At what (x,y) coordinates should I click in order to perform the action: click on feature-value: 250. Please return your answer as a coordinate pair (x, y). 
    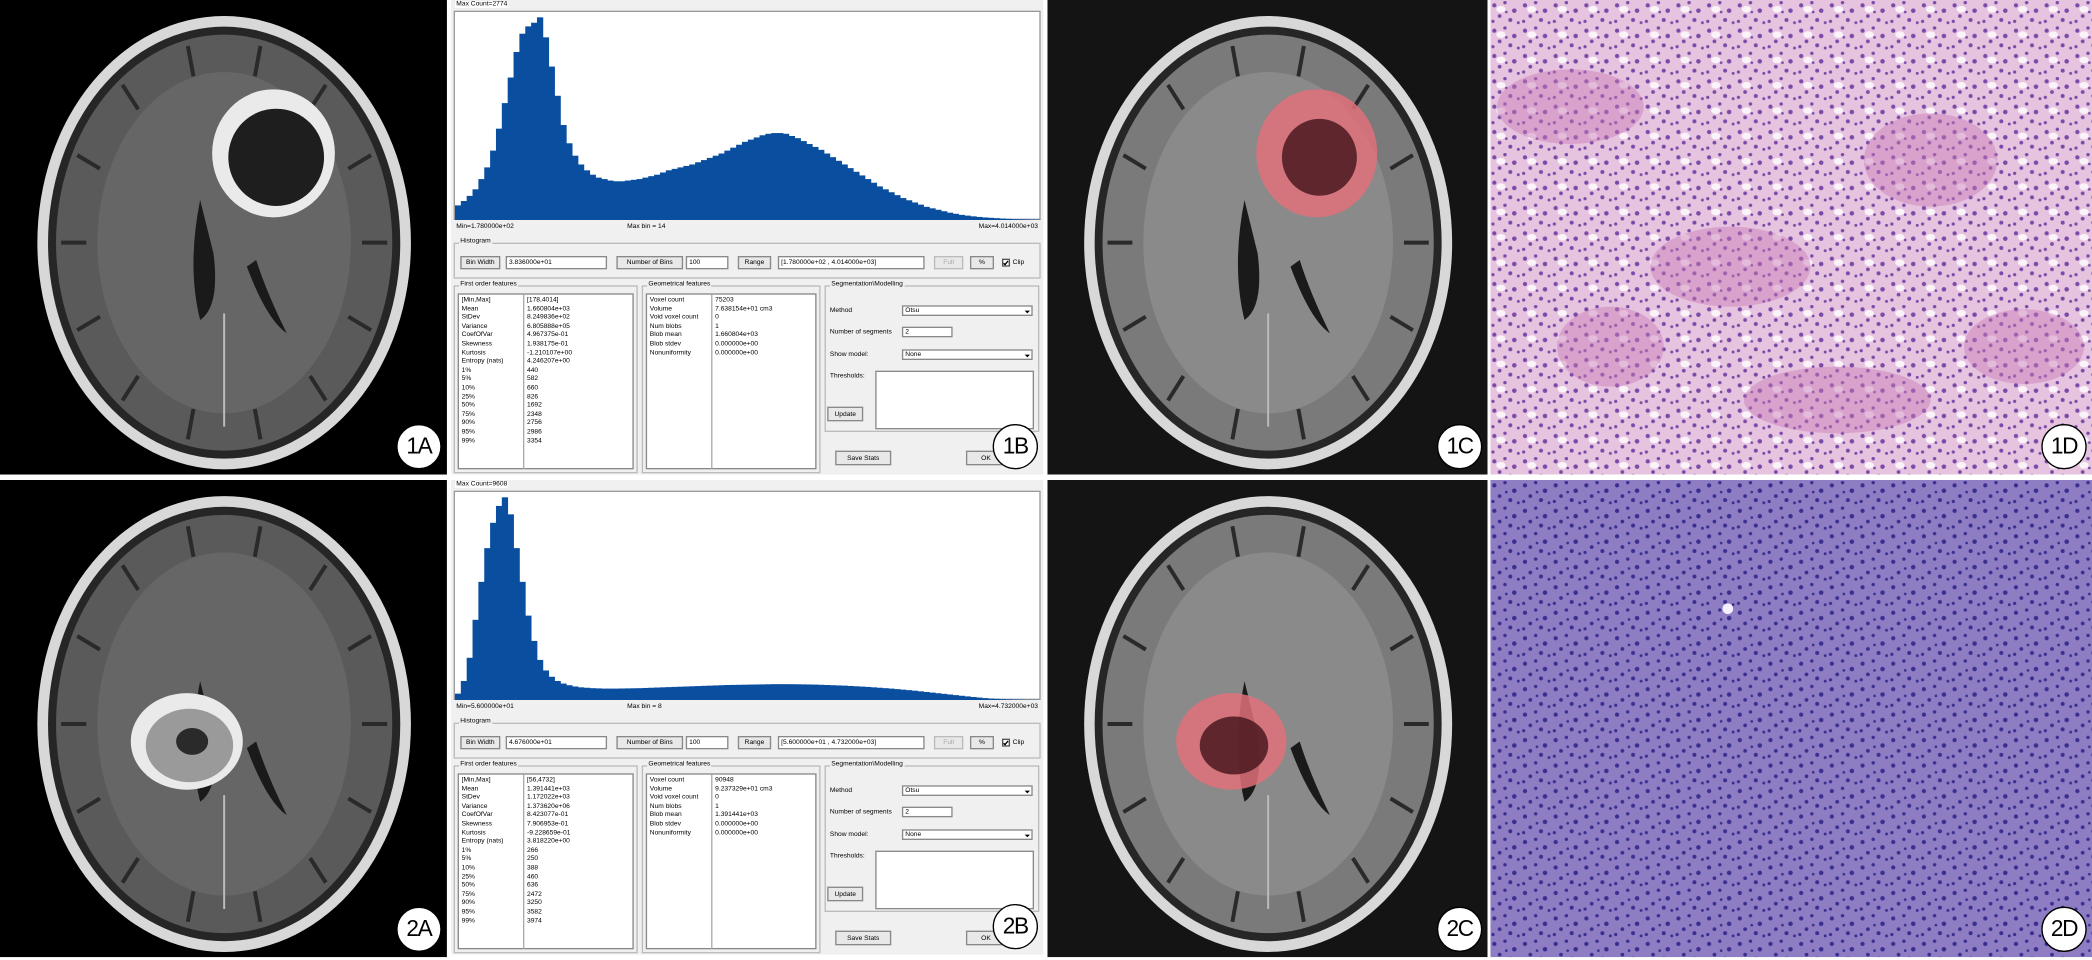
    Looking at the image, I should click on (533, 859).